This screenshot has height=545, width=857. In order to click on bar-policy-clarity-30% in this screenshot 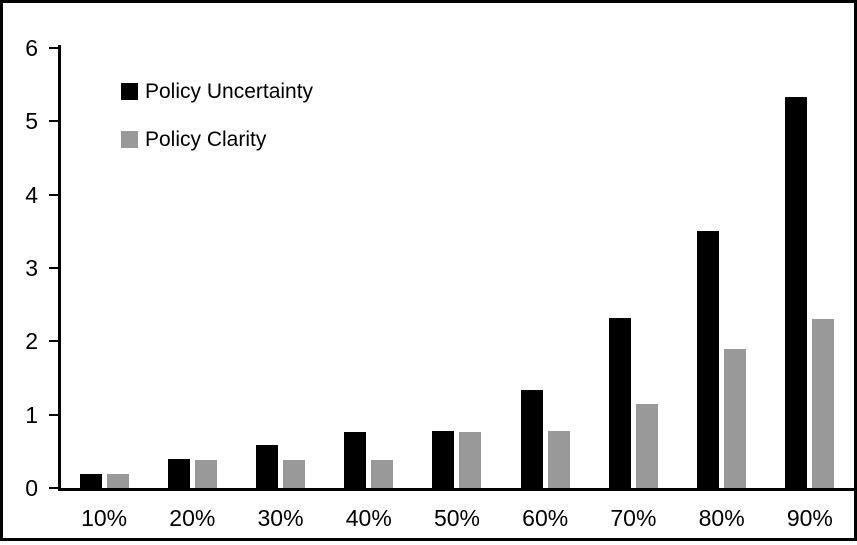, I will do `click(294, 474)`.